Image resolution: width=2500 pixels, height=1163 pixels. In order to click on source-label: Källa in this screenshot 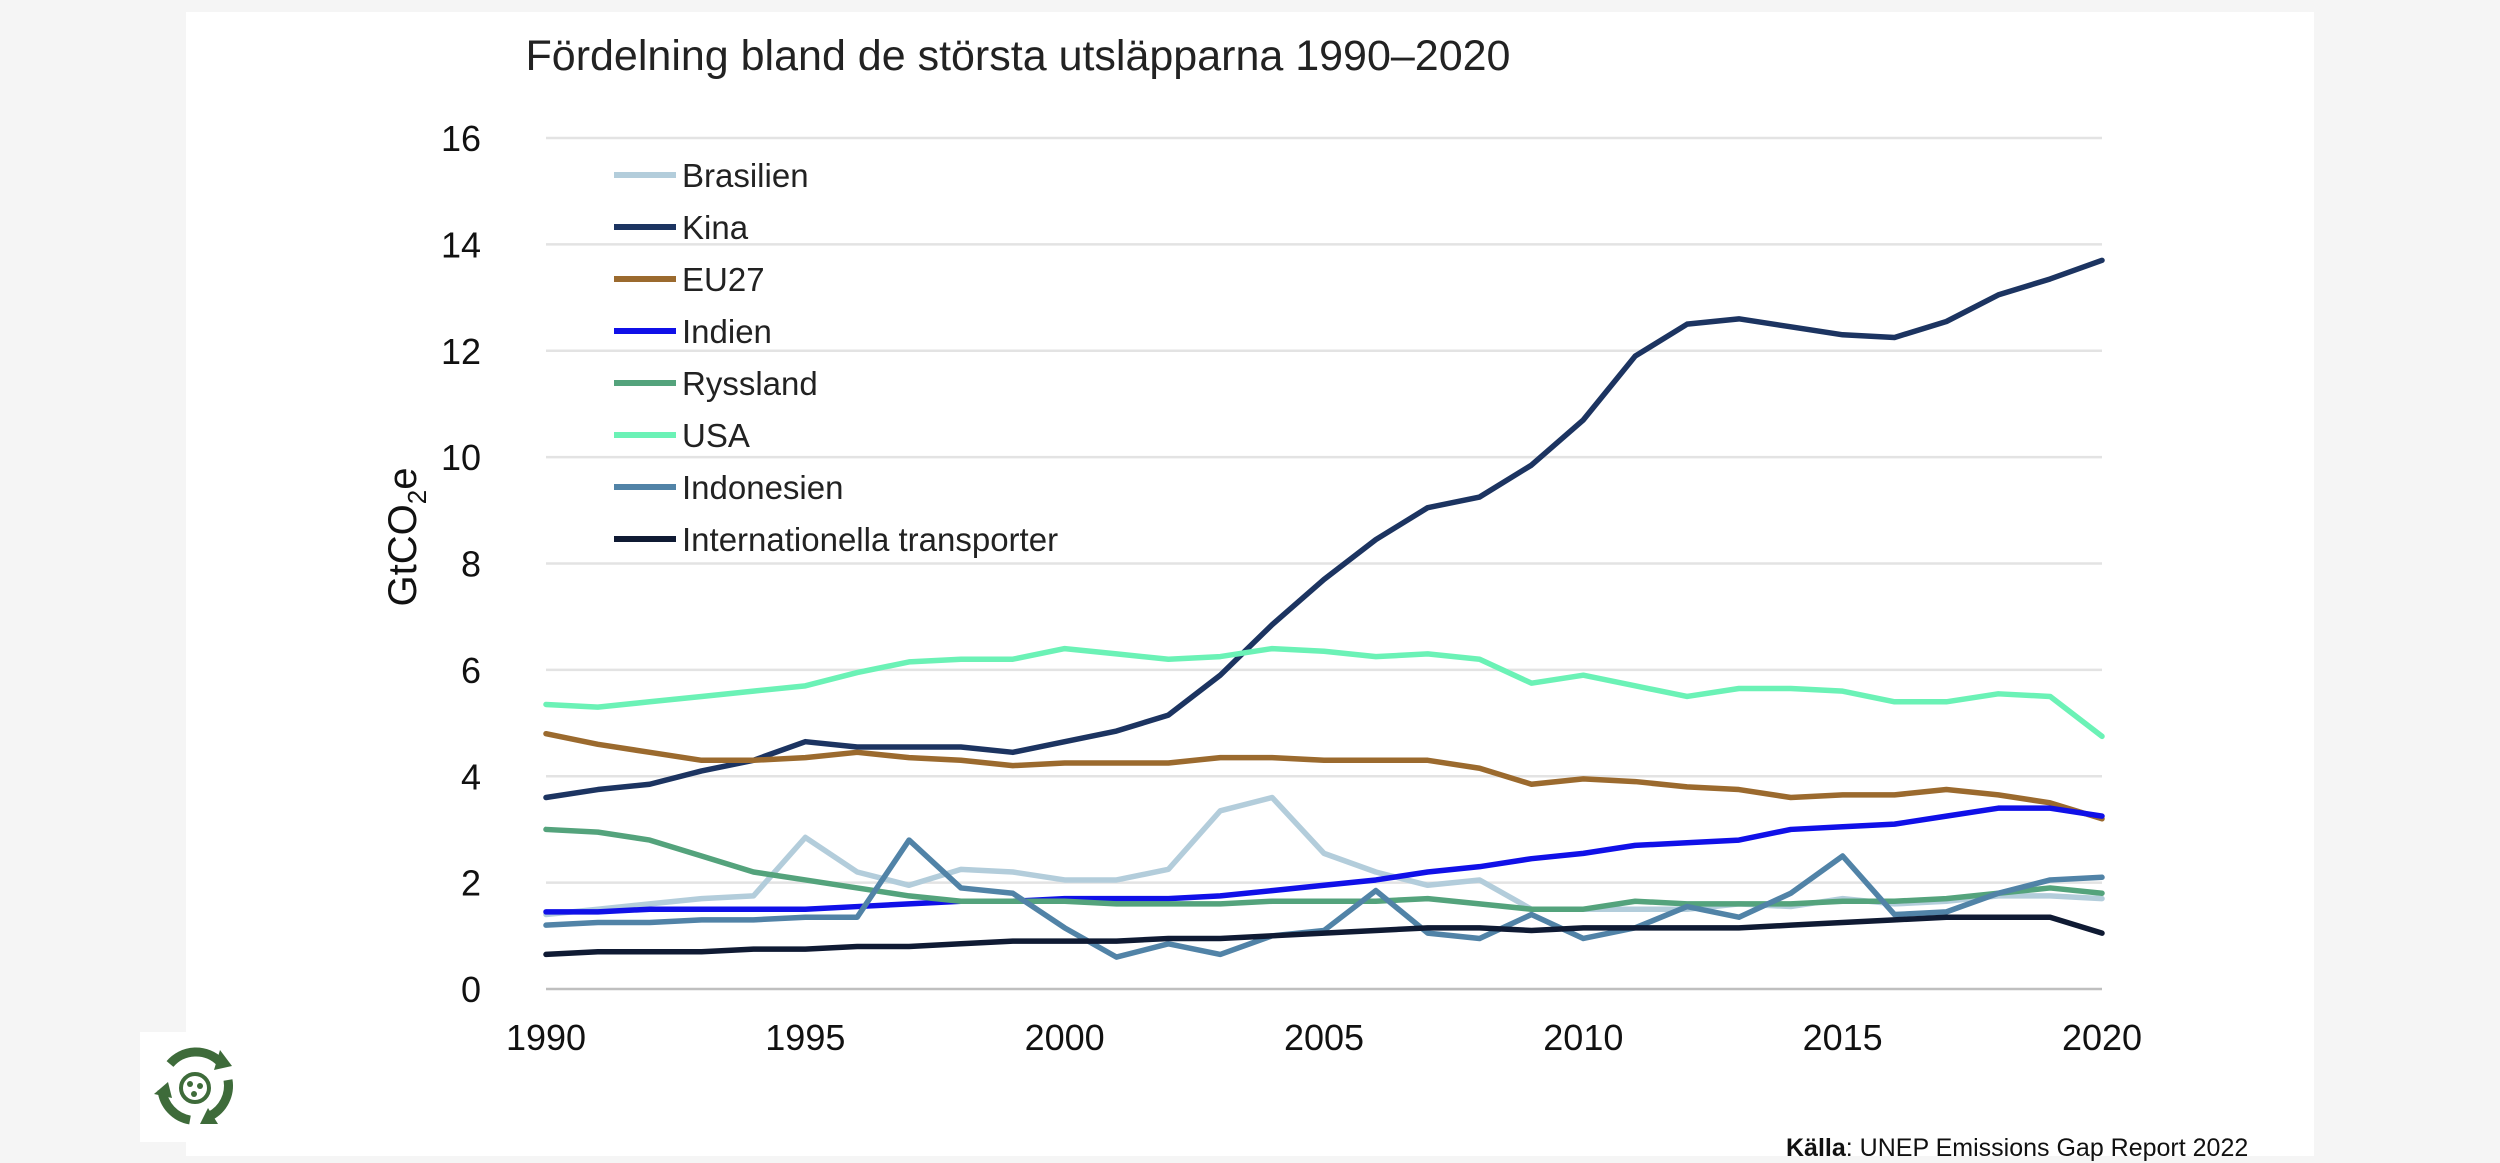, I will do `click(1816, 1148)`.